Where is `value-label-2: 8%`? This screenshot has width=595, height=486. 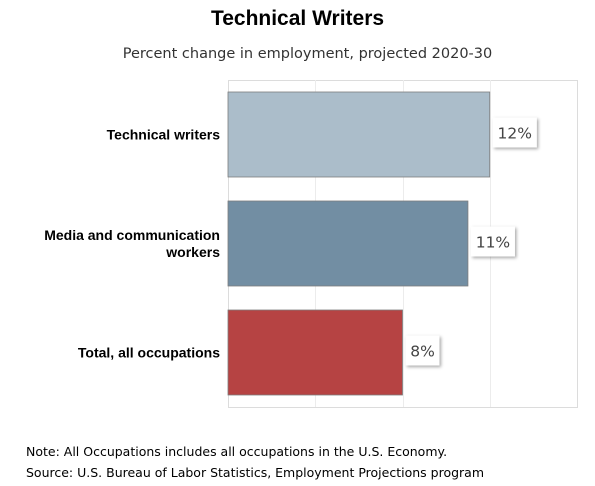 value-label-2: 8% is located at coordinates (422, 352).